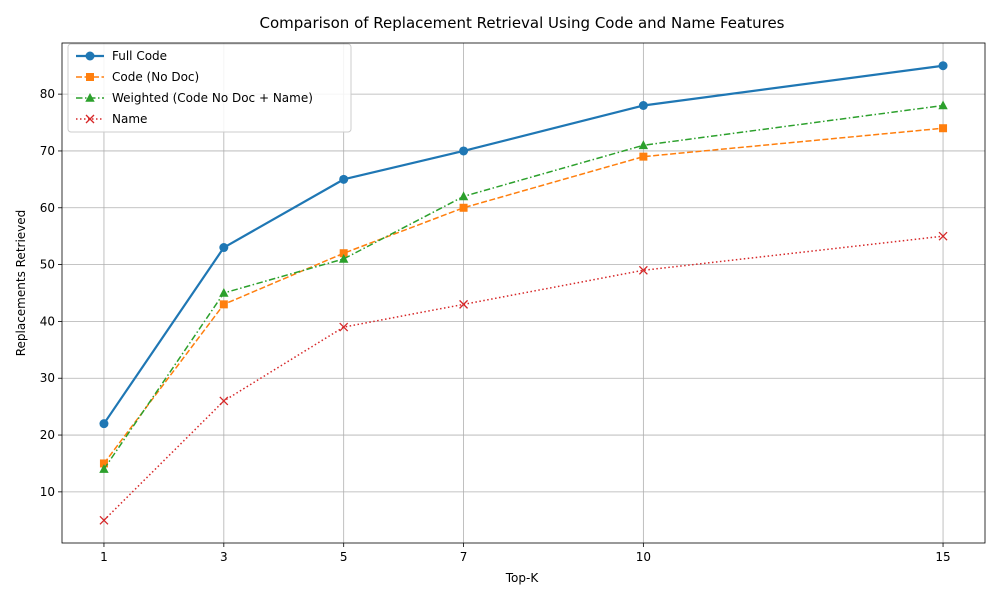 The height and width of the screenshot is (600, 1000). Describe the element at coordinates (47, 435) in the screenshot. I see `y-tick-label: 20` at that location.